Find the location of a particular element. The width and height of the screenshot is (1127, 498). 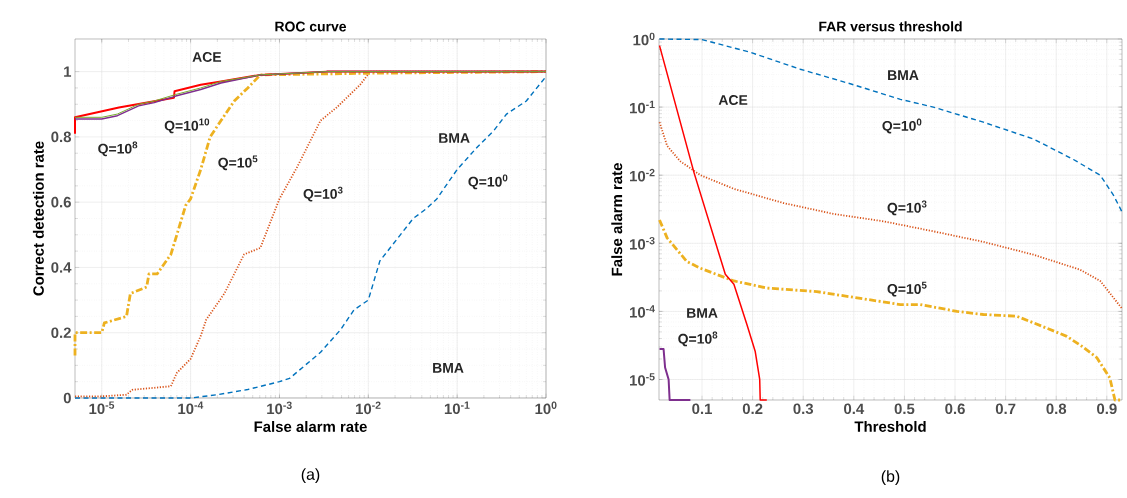

x-tick-label: 0.9 is located at coordinates (1107, 409).